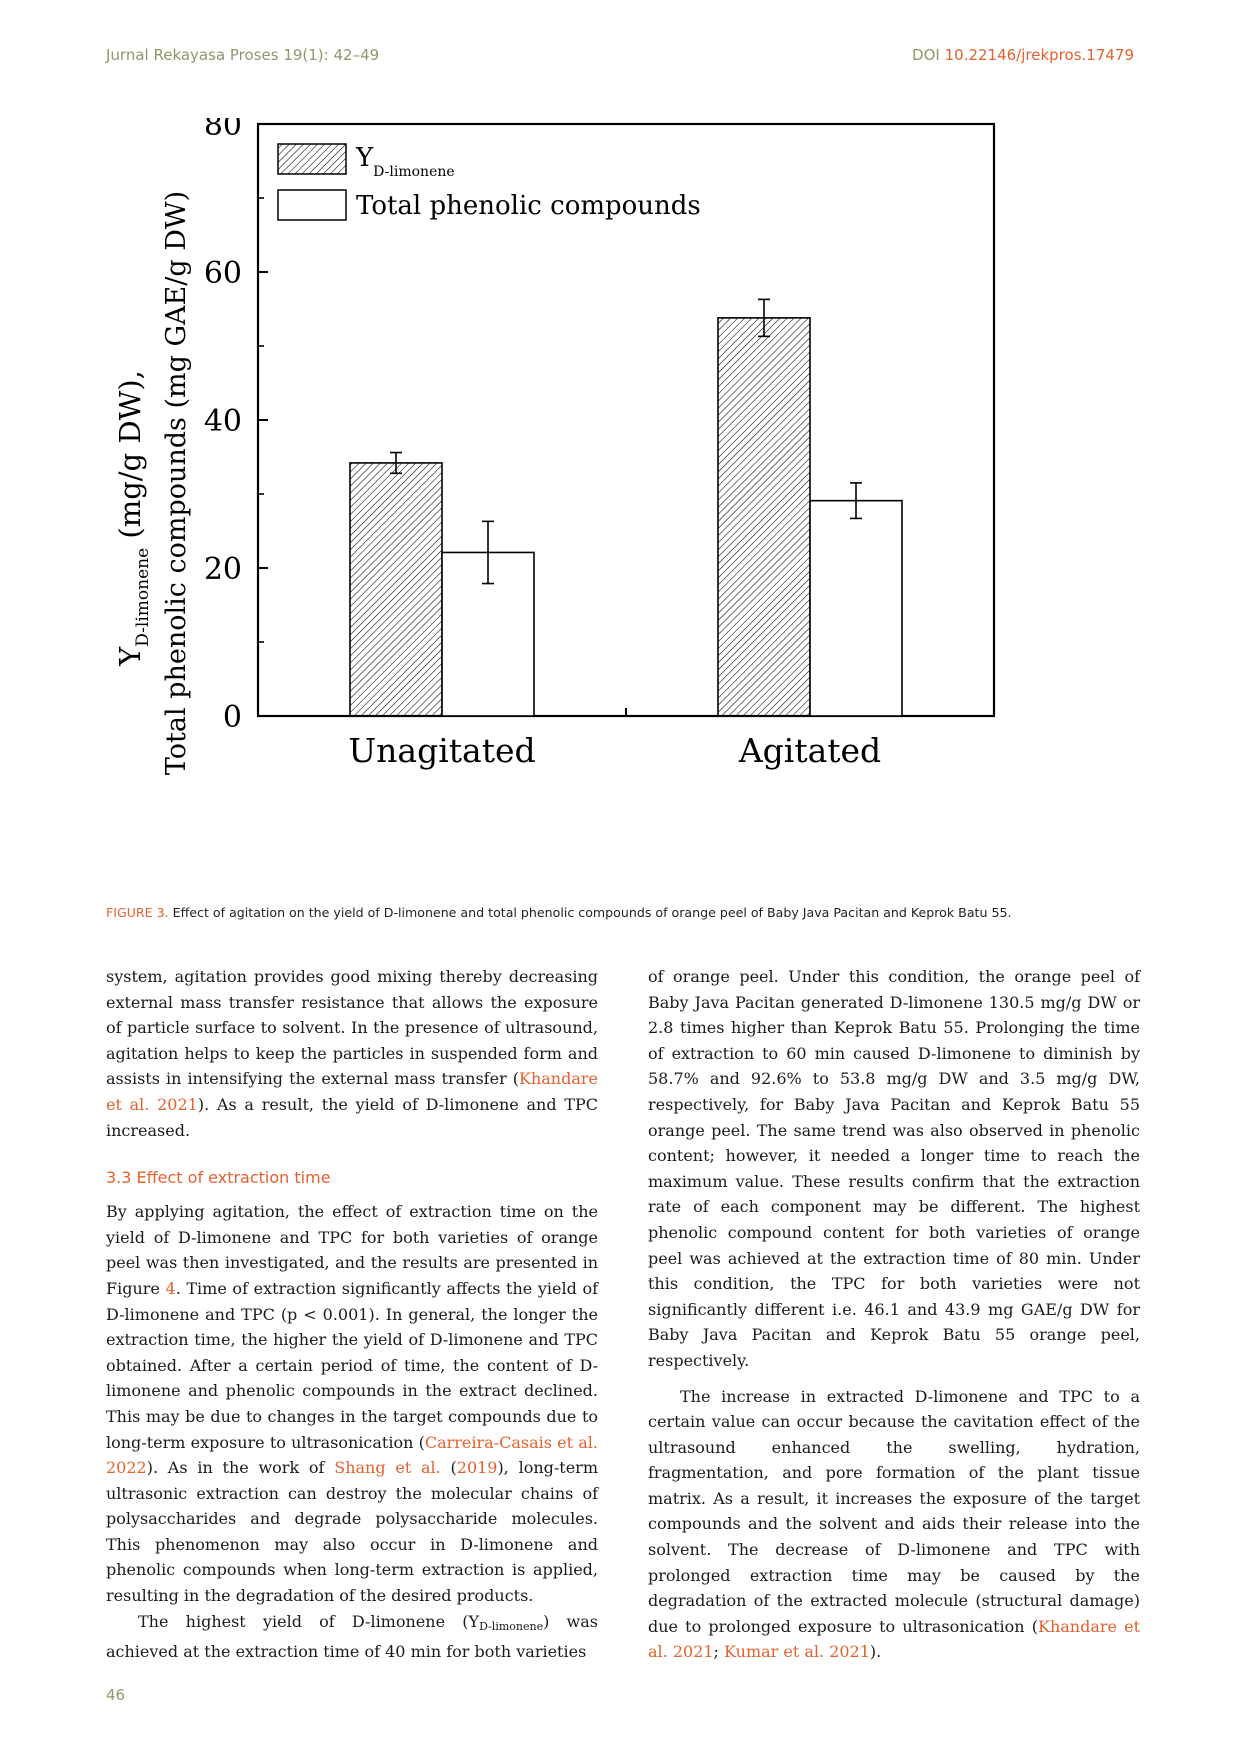 The width and height of the screenshot is (1240, 1754). What do you see at coordinates (133, 518) in the screenshot?
I see `y-axis-label-line1: YD-limonene (mg/g DW),` at bounding box center [133, 518].